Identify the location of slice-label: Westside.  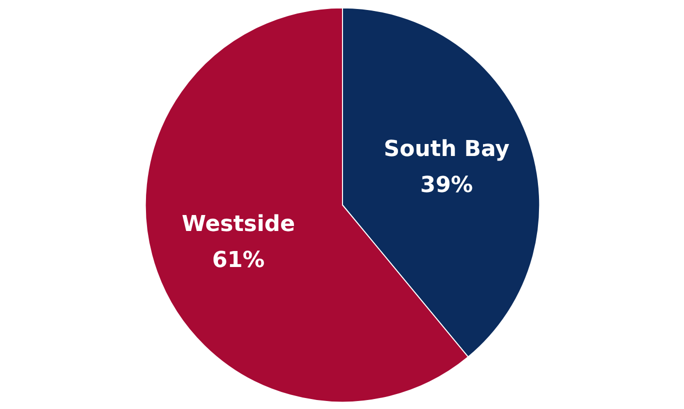
(239, 224).